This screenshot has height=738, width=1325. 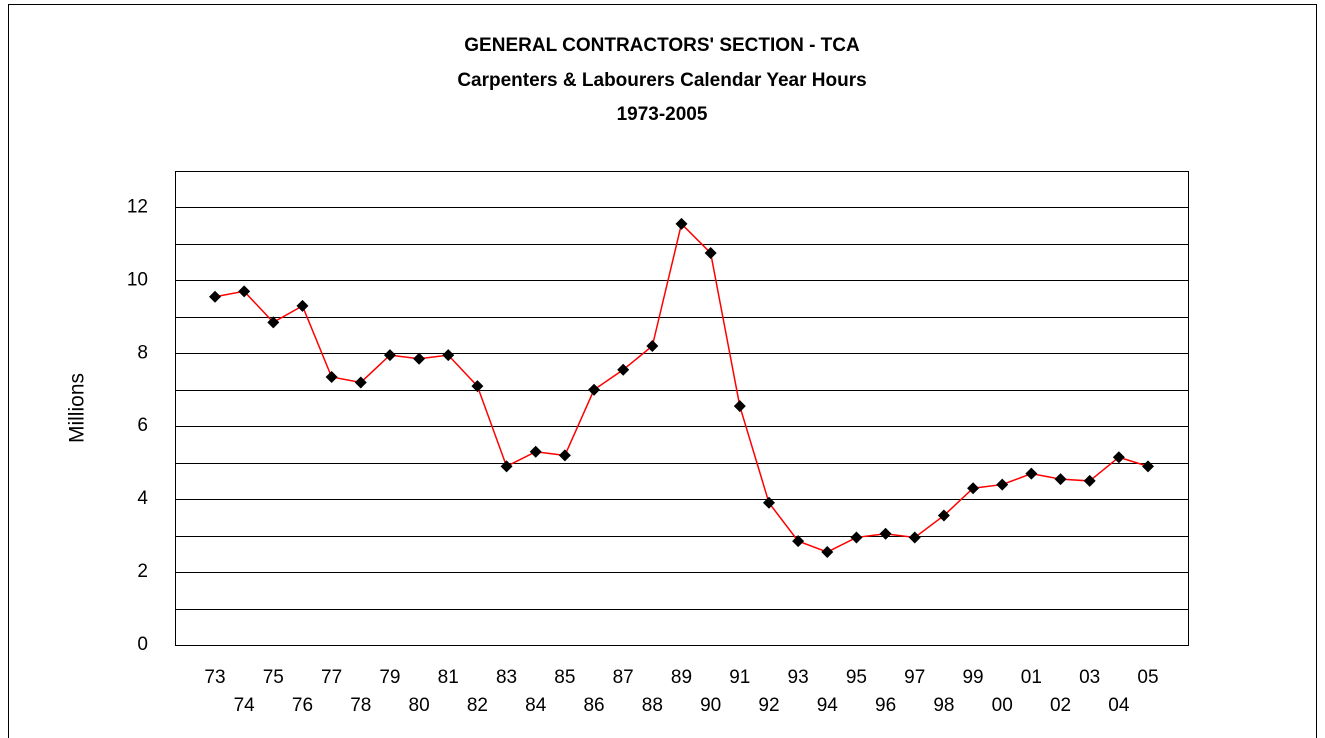 What do you see at coordinates (214, 677) in the screenshot?
I see `x-tick-label: 73` at bounding box center [214, 677].